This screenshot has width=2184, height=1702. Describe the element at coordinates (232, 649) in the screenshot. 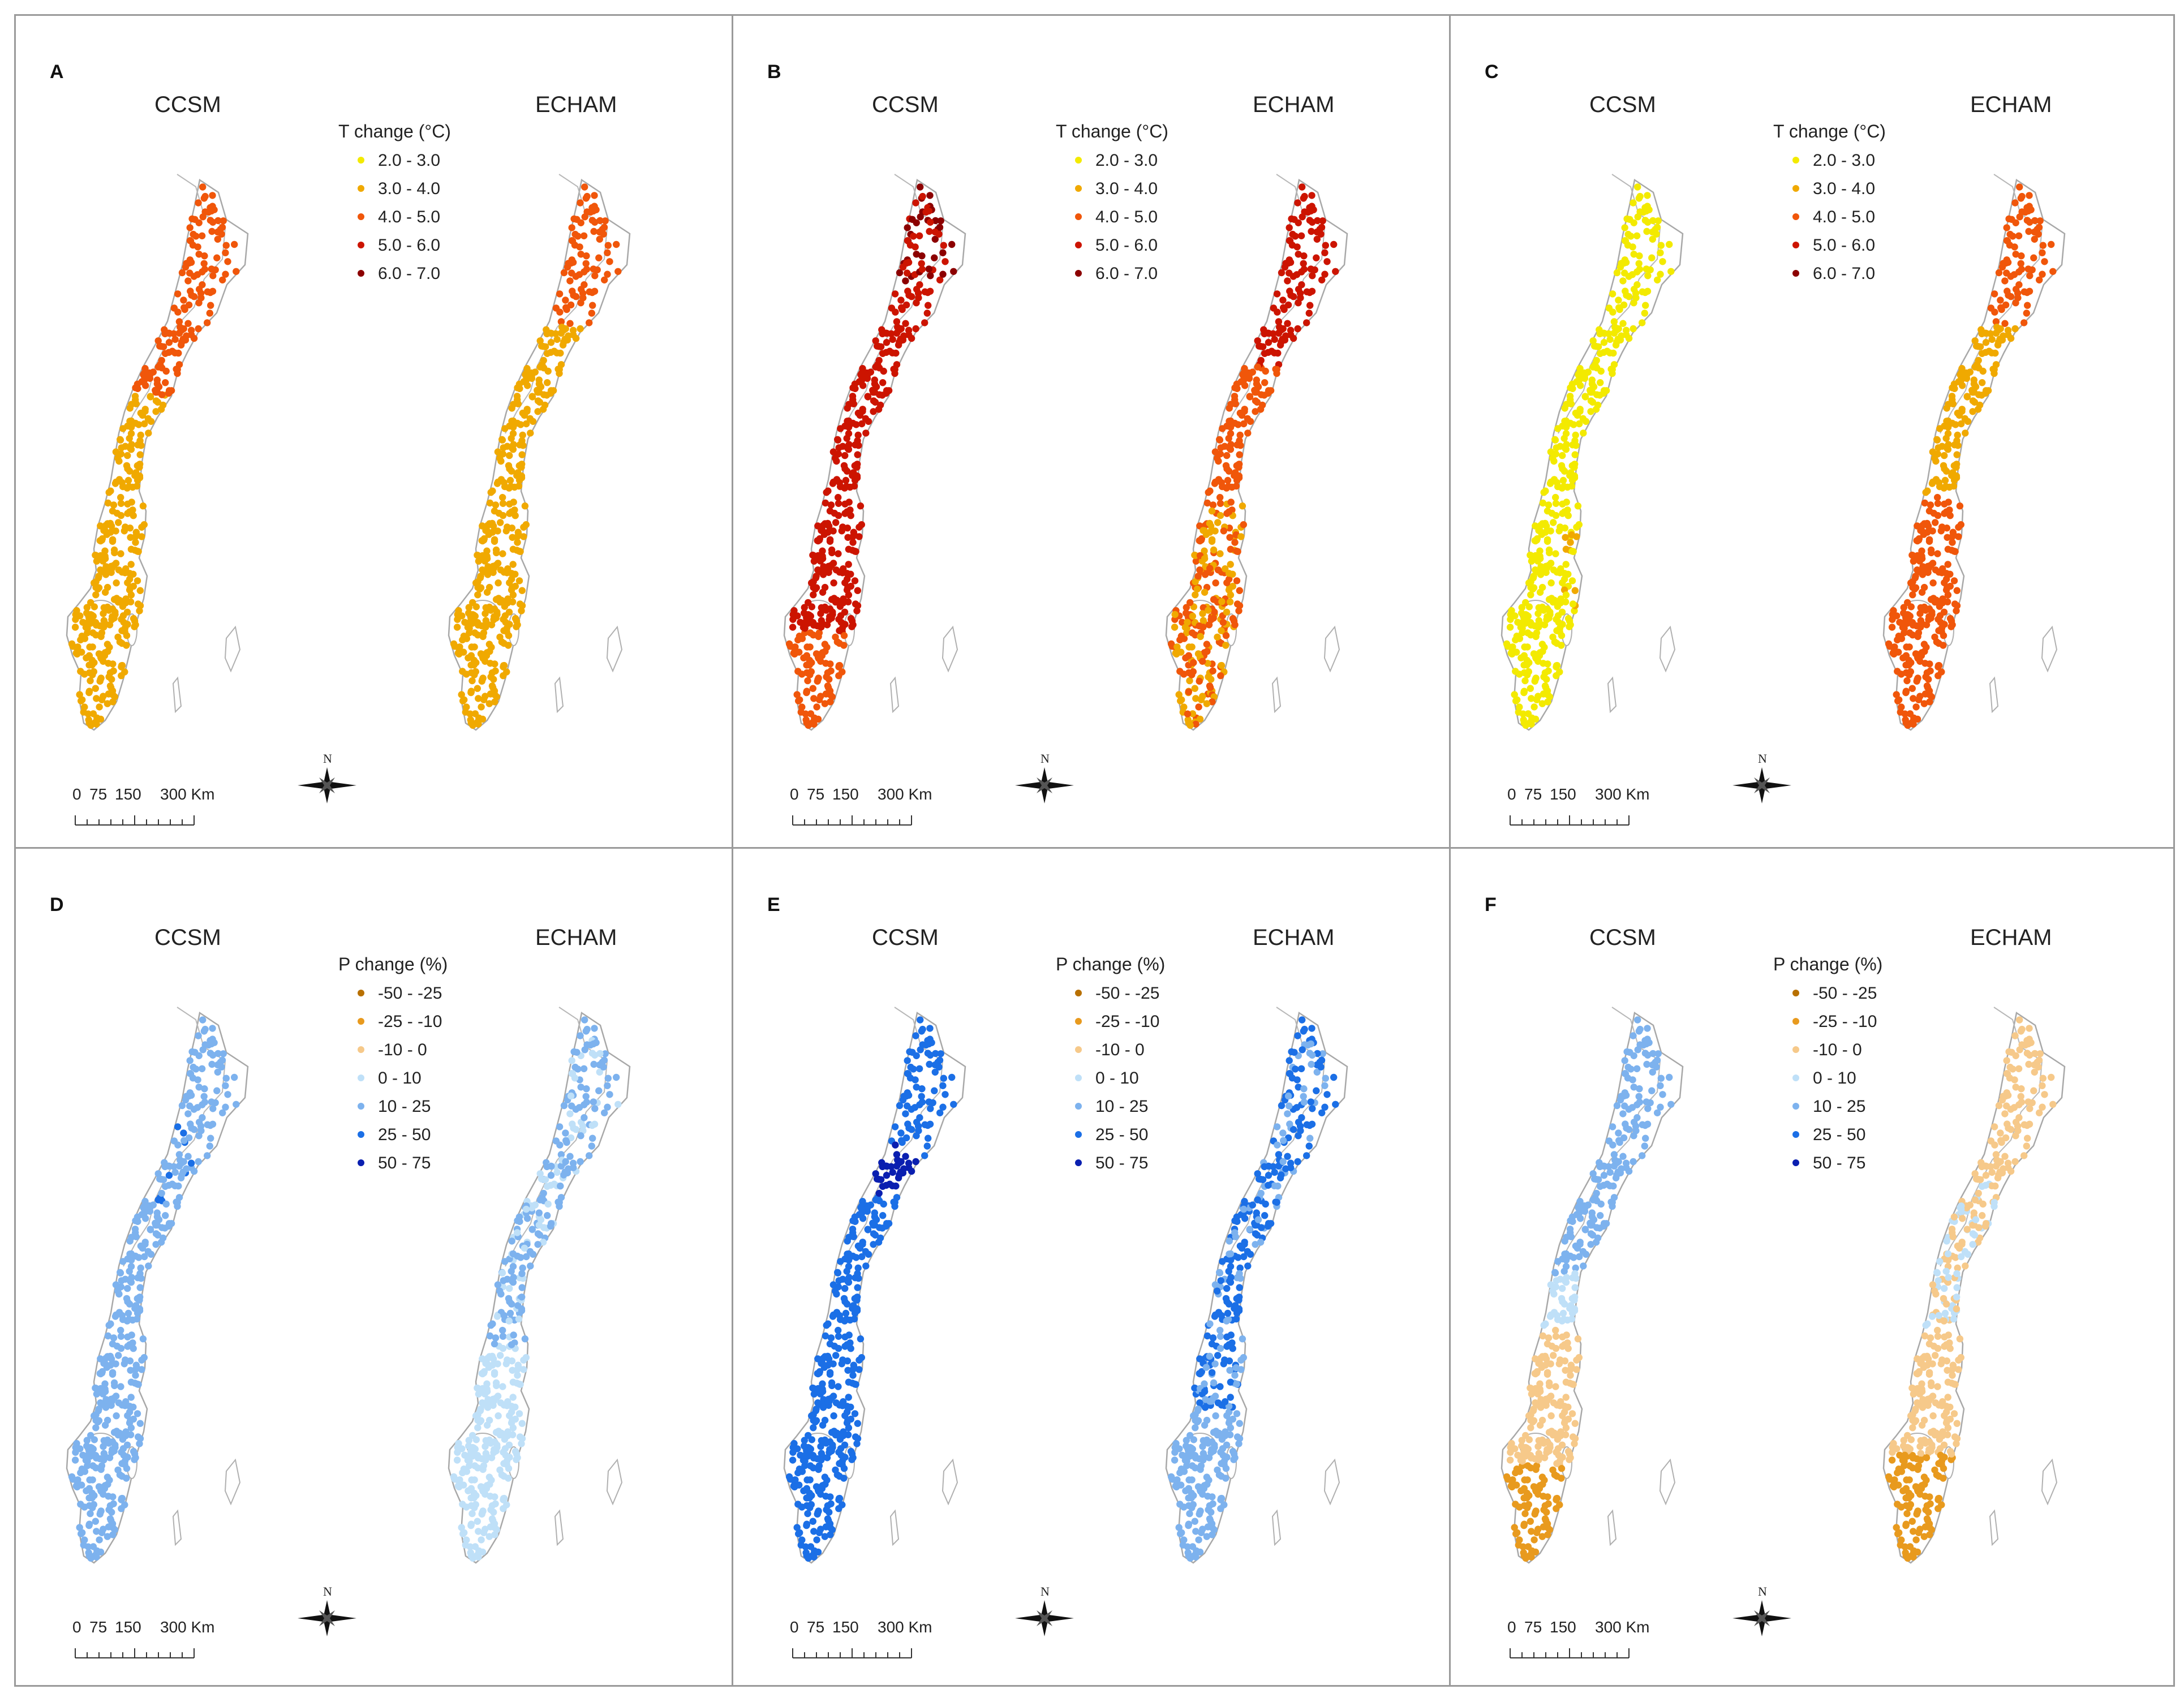

I see `island-gotland` at that location.